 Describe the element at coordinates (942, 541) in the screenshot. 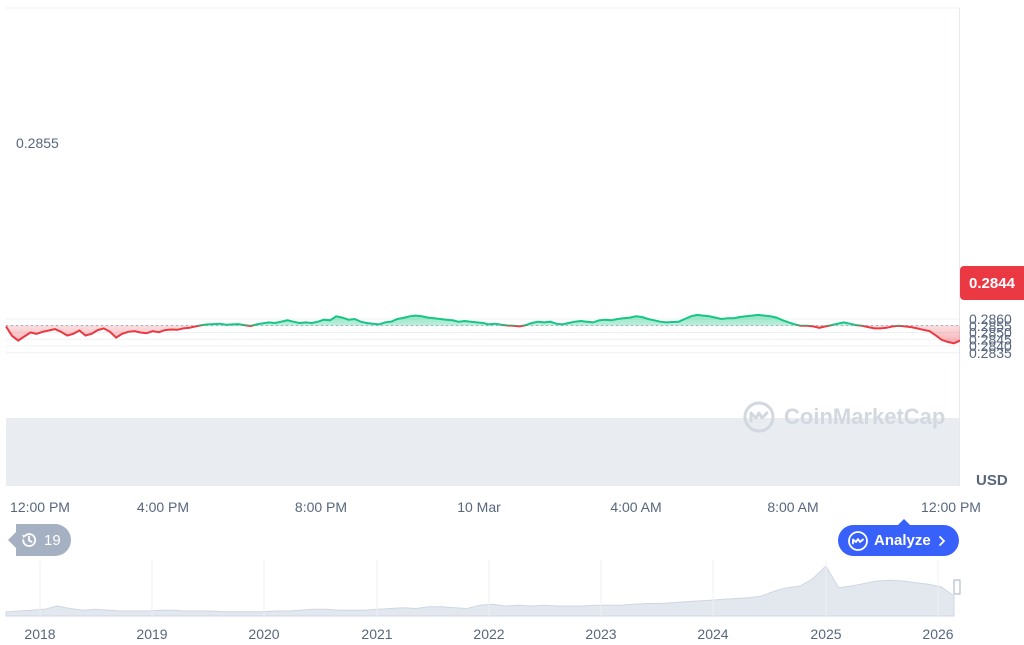

I see `chevron-right-icon` at that location.